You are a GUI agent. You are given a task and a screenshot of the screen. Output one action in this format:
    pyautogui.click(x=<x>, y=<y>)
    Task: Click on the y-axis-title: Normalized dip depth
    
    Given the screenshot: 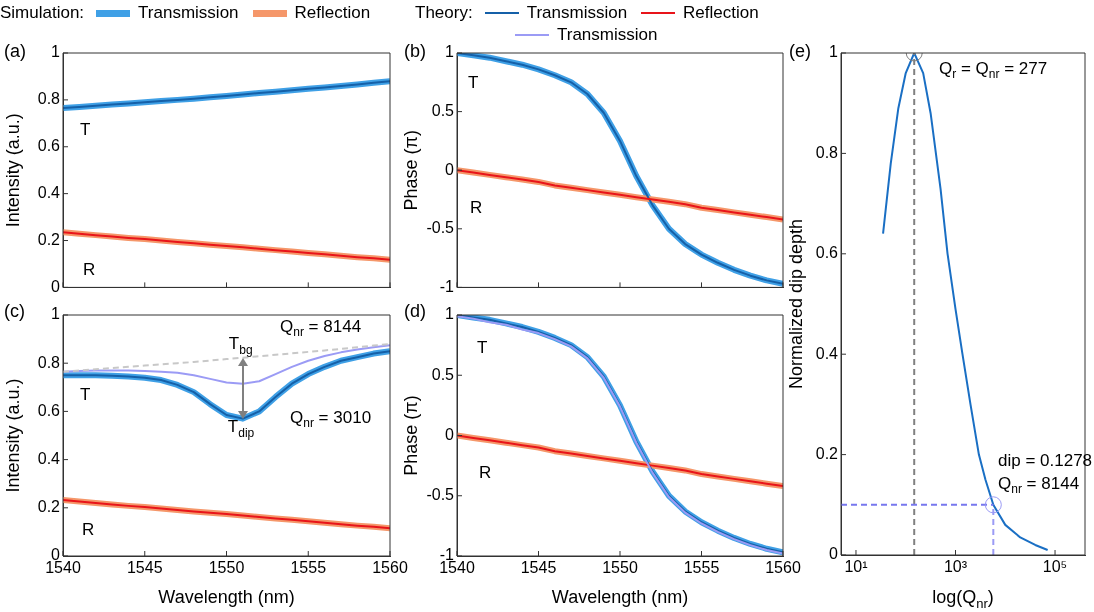 What is the action you would take?
    pyautogui.click(x=795, y=304)
    